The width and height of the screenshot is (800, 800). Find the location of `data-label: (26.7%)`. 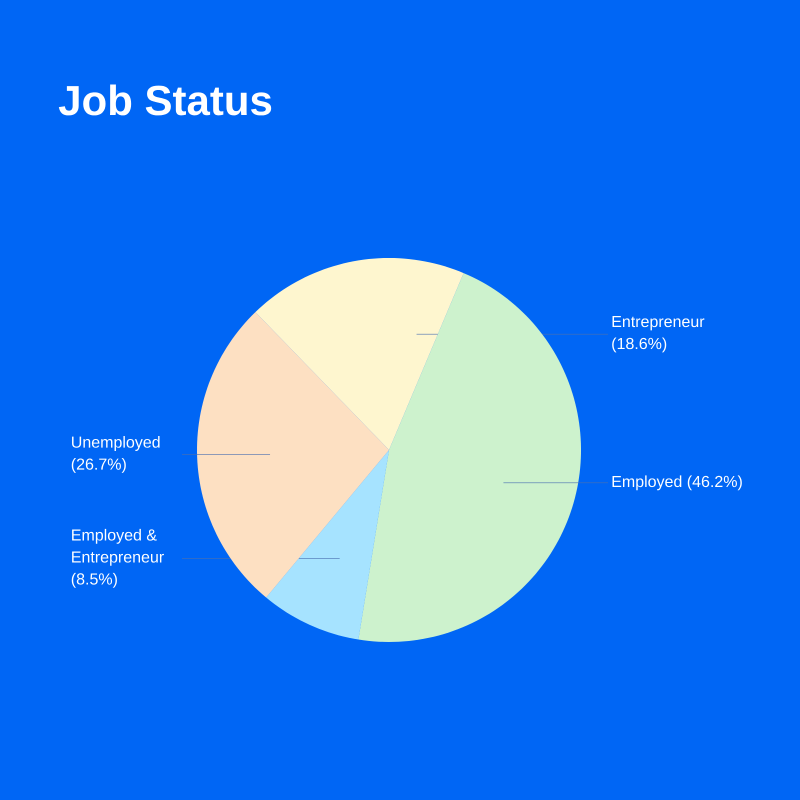

data-label: (26.7%) is located at coordinates (99, 465).